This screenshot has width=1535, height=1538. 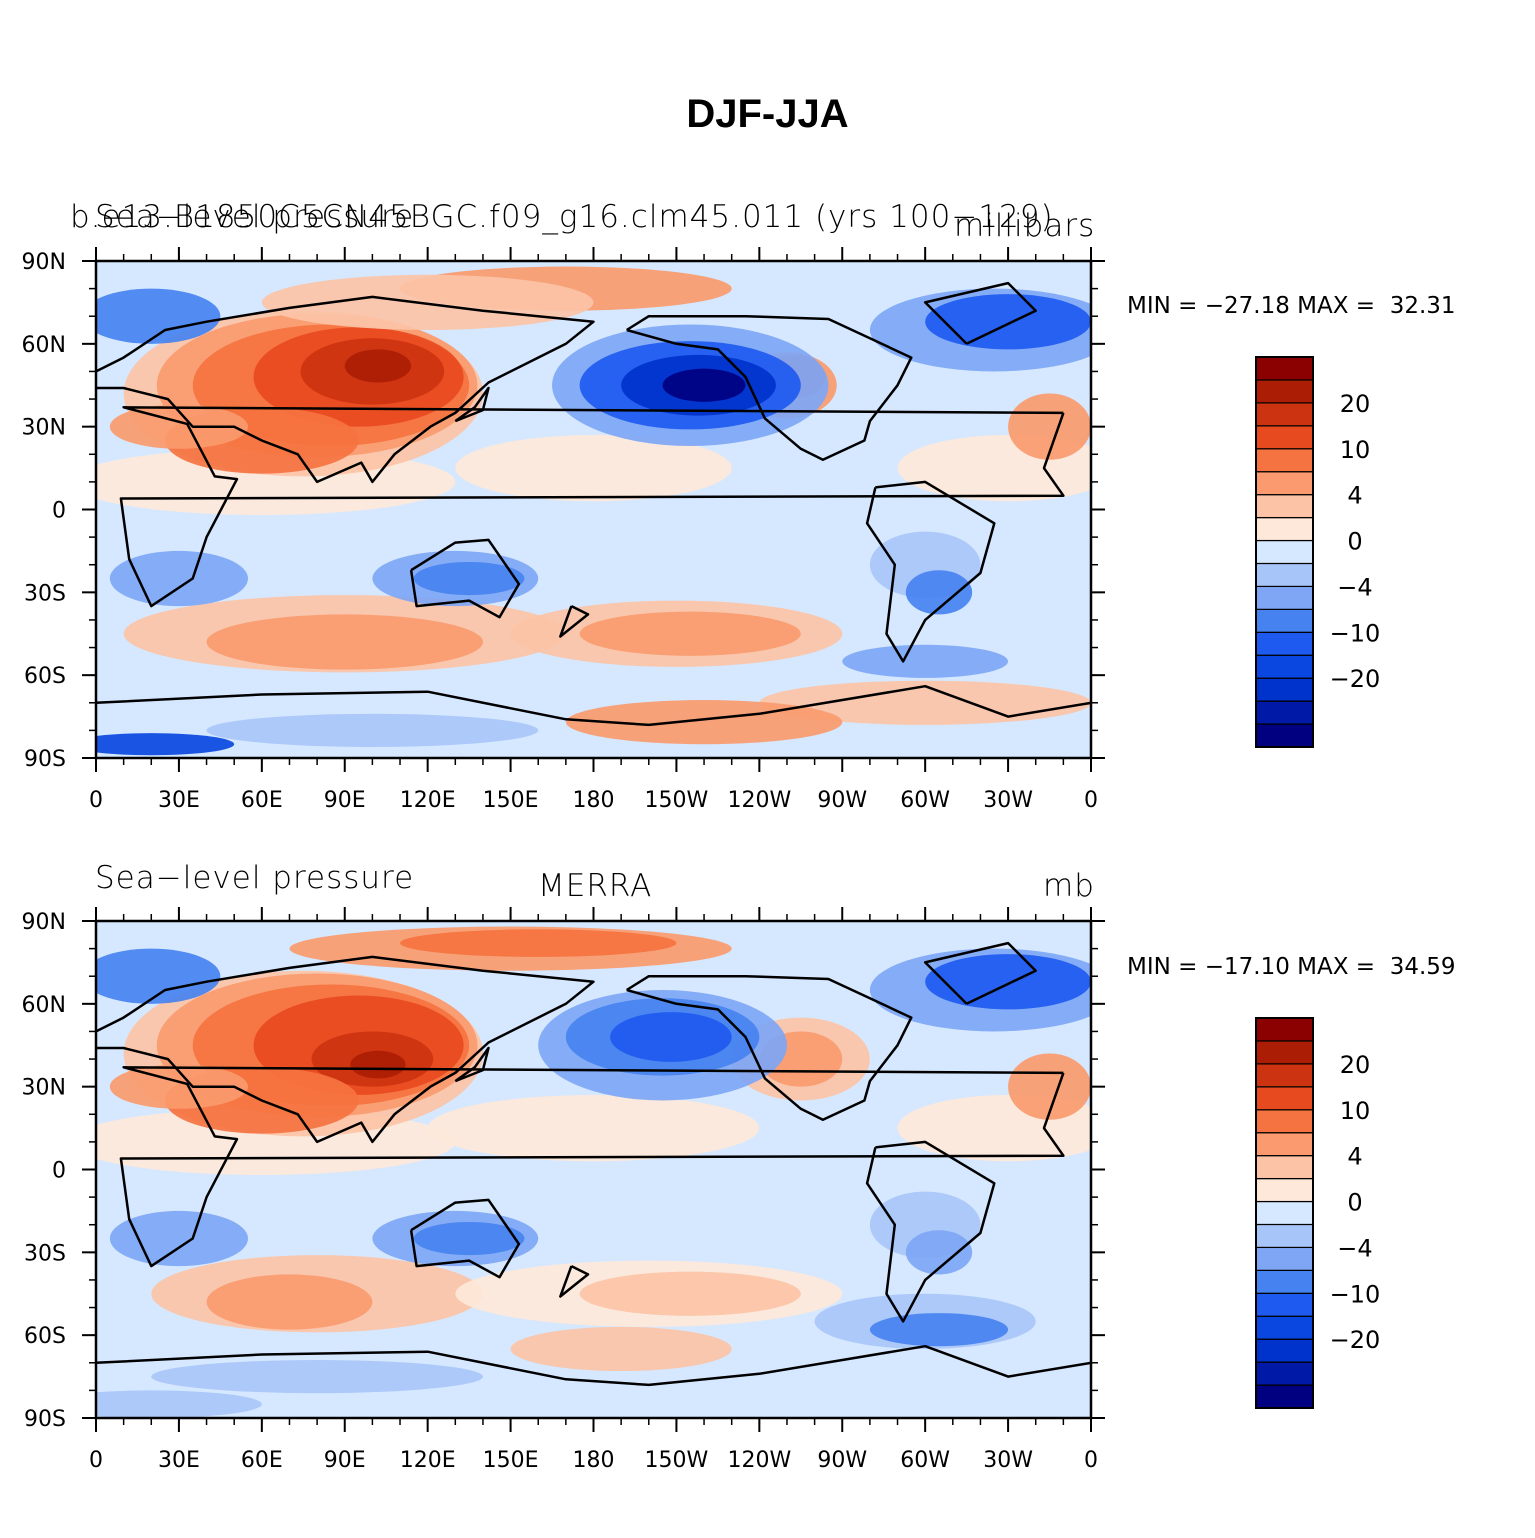 What do you see at coordinates (594, 800) in the screenshot?
I see `lon-label: 180` at bounding box center [594, 800].